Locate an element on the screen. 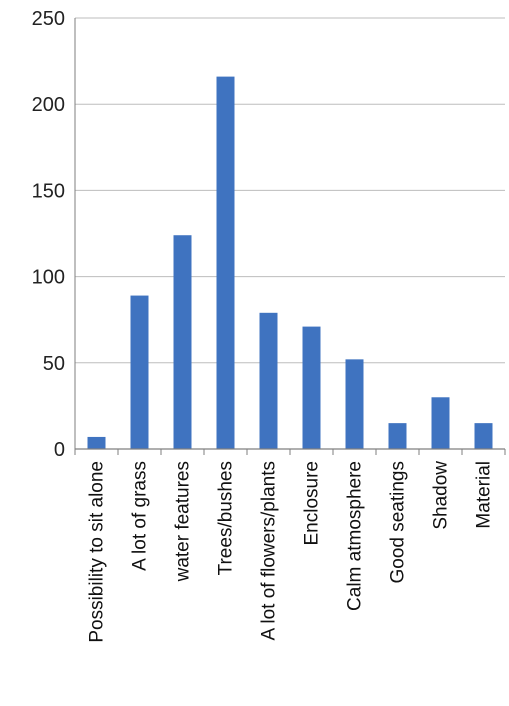 Image resolution: width=509 pixels, height=706 pixels. y-tick-label: 100 is located at coordinates (48, 278).